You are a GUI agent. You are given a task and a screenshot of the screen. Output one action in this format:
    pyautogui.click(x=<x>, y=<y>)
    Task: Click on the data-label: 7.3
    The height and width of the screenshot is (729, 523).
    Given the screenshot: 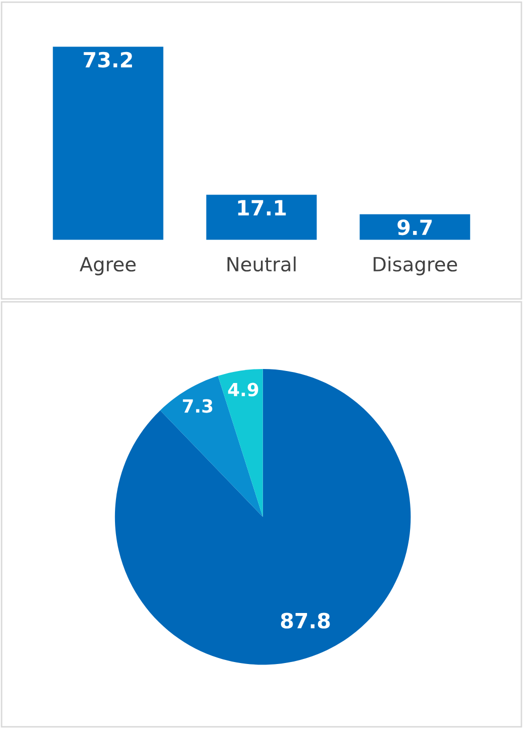 What is the action you would take?
    pyautogui.click(x=197, y=406)
    